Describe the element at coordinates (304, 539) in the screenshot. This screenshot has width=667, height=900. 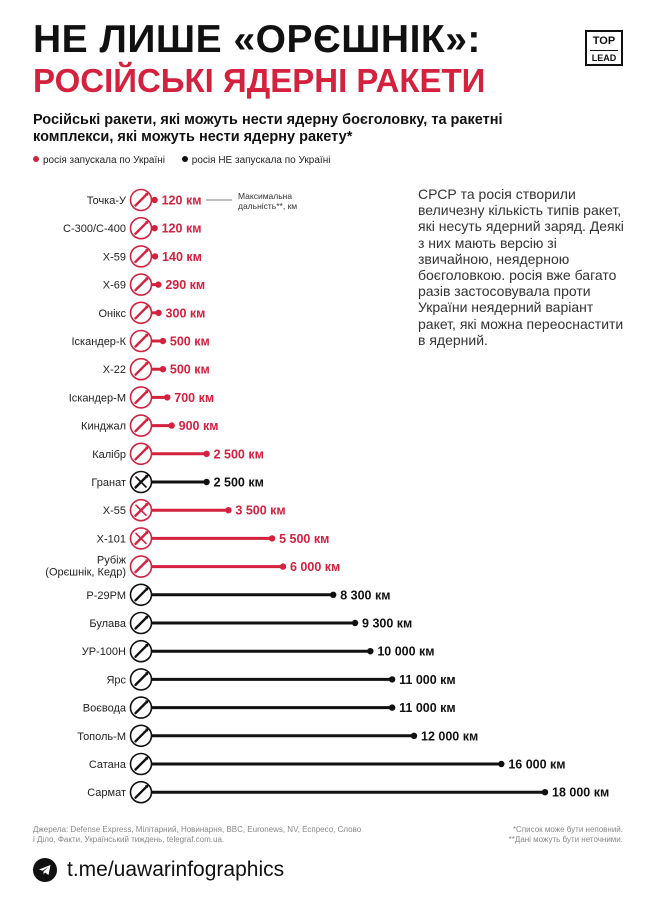
I see `value-label: 5 500 км` at that location.